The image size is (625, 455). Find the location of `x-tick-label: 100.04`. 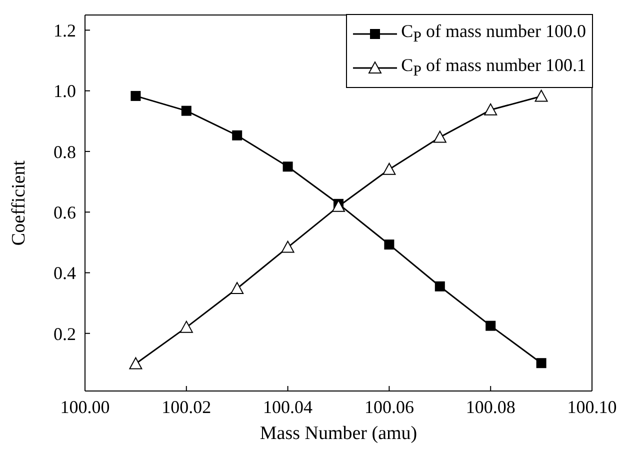

x-tick-label: 100.04 is located at coordinates (288, 406).